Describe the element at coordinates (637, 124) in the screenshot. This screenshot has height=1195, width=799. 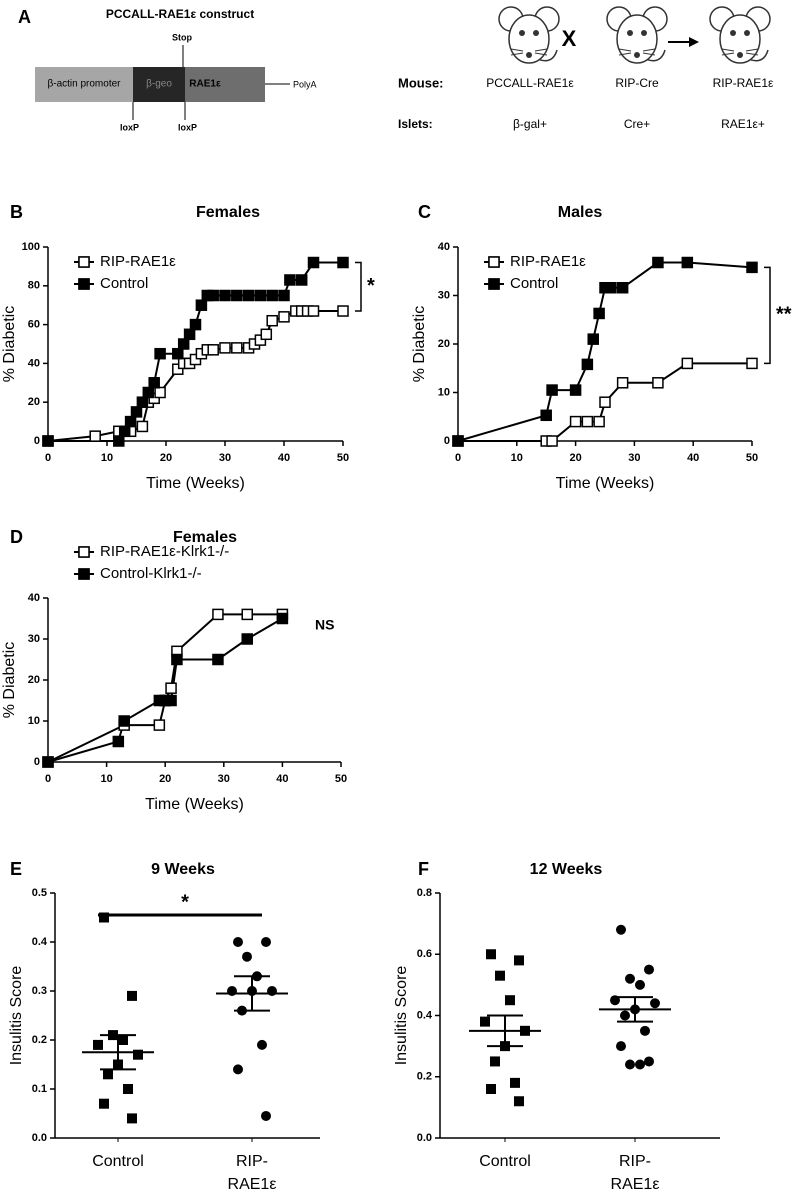
I see `islet-type: Cre+` at that location.